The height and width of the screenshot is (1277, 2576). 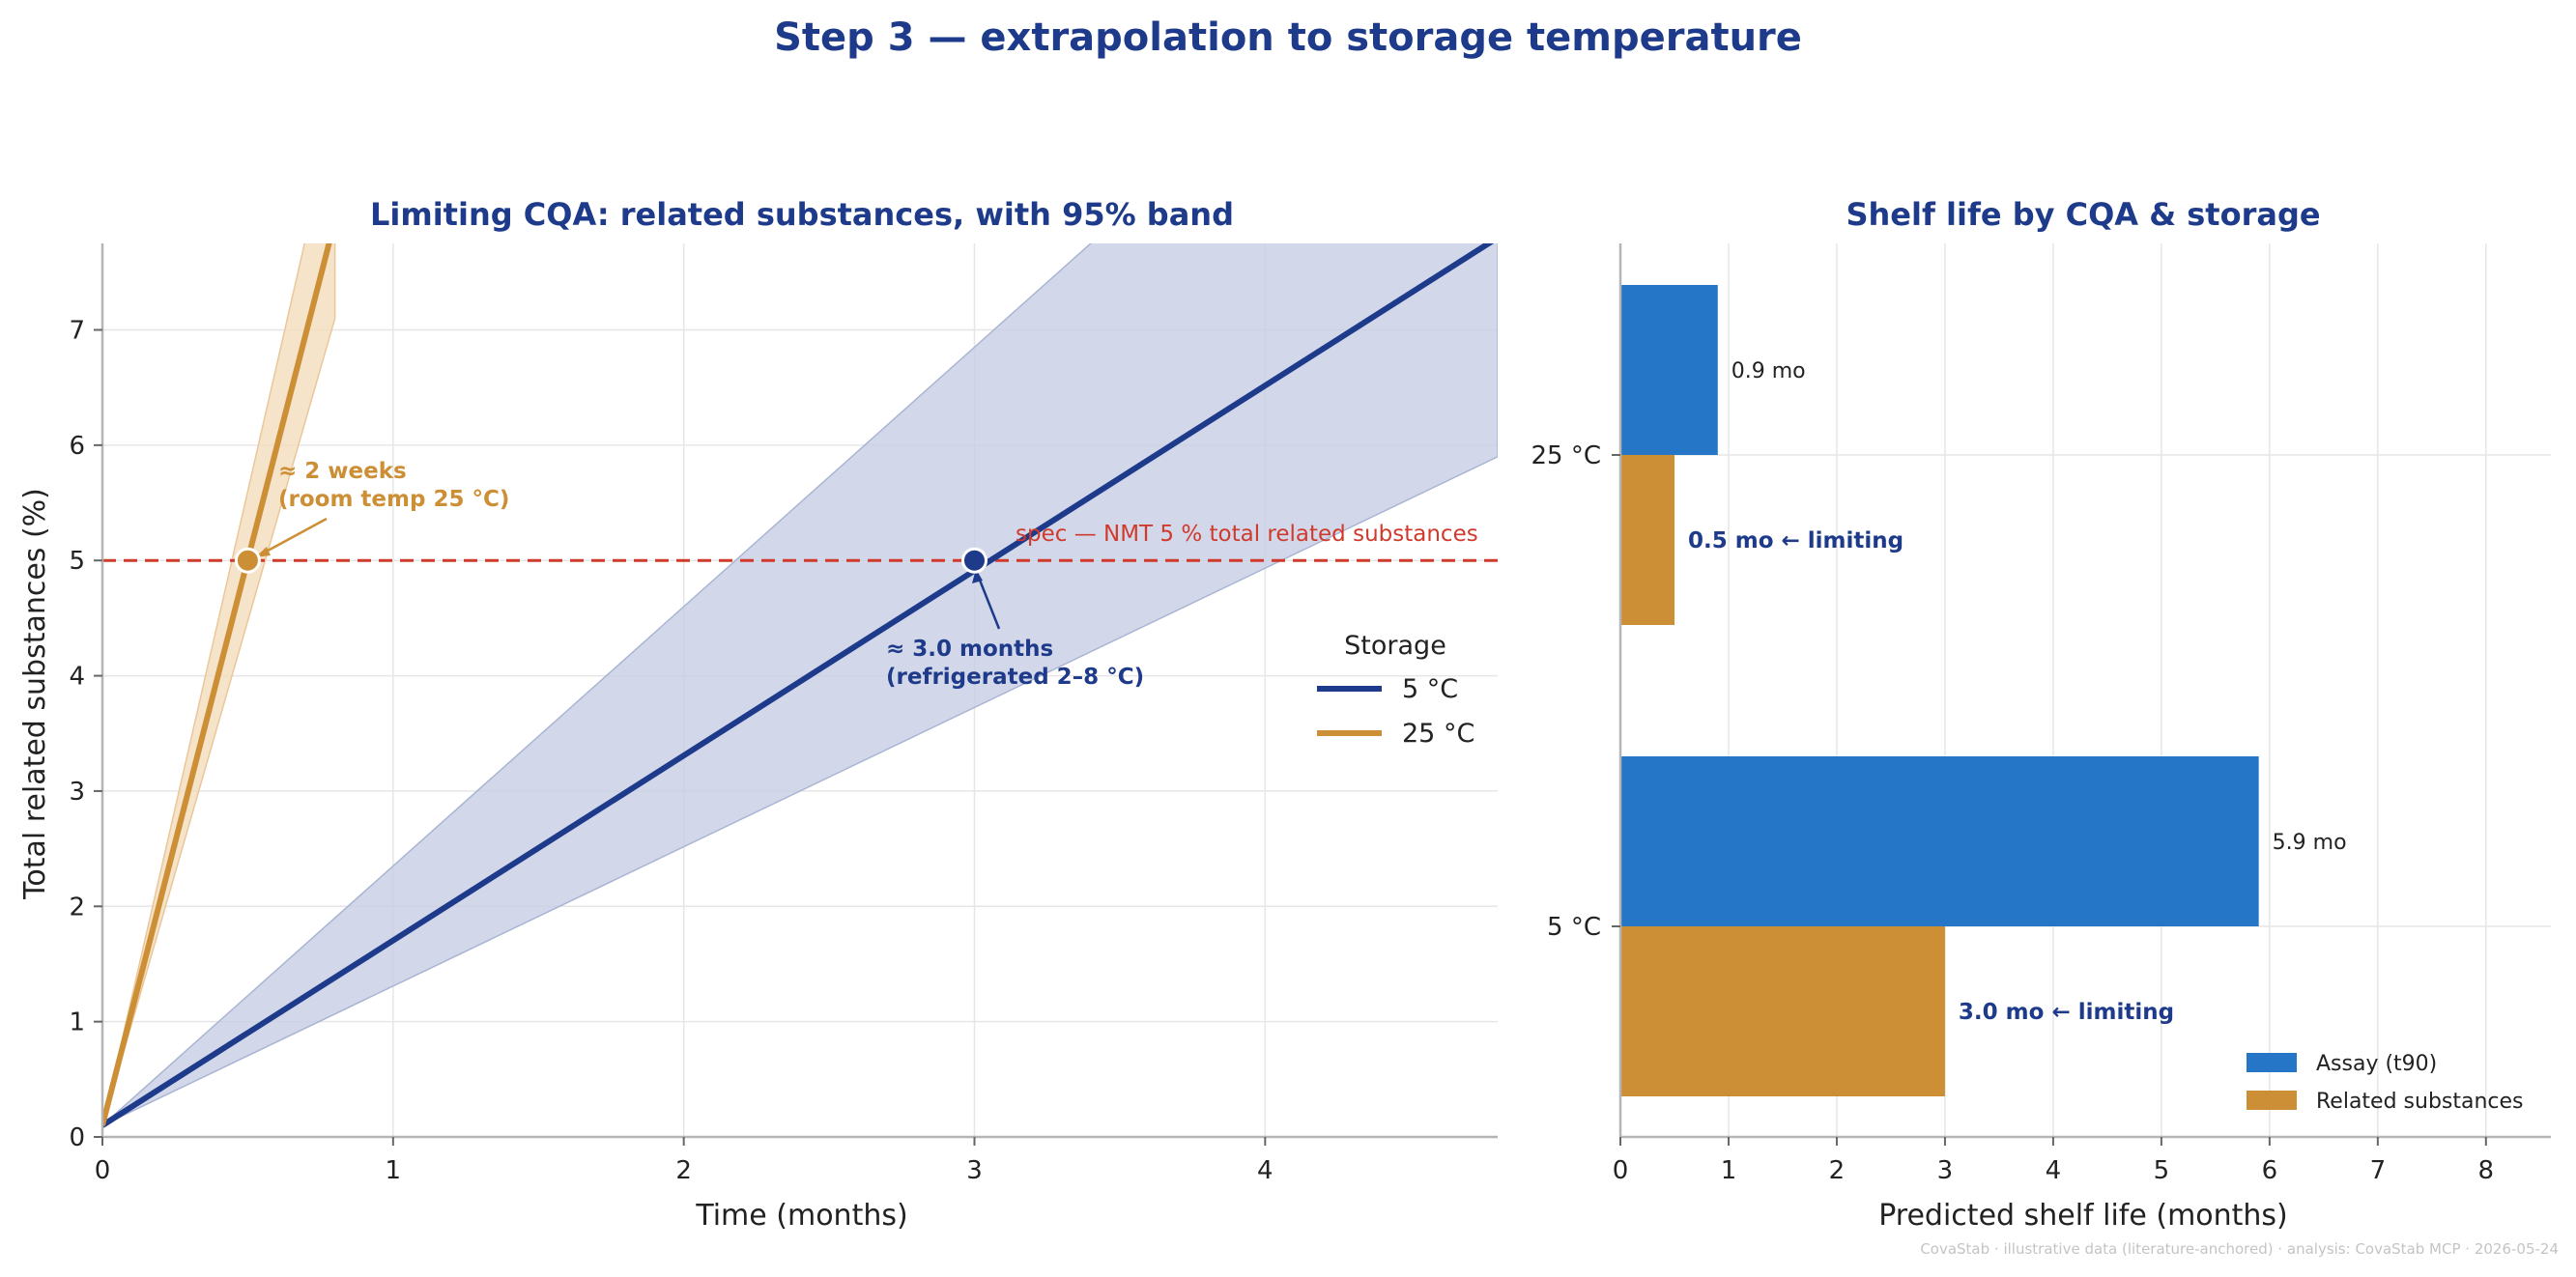 I want to click on bar-label-assay-5c: 5.9 mo, so click(x=2310, y=843).